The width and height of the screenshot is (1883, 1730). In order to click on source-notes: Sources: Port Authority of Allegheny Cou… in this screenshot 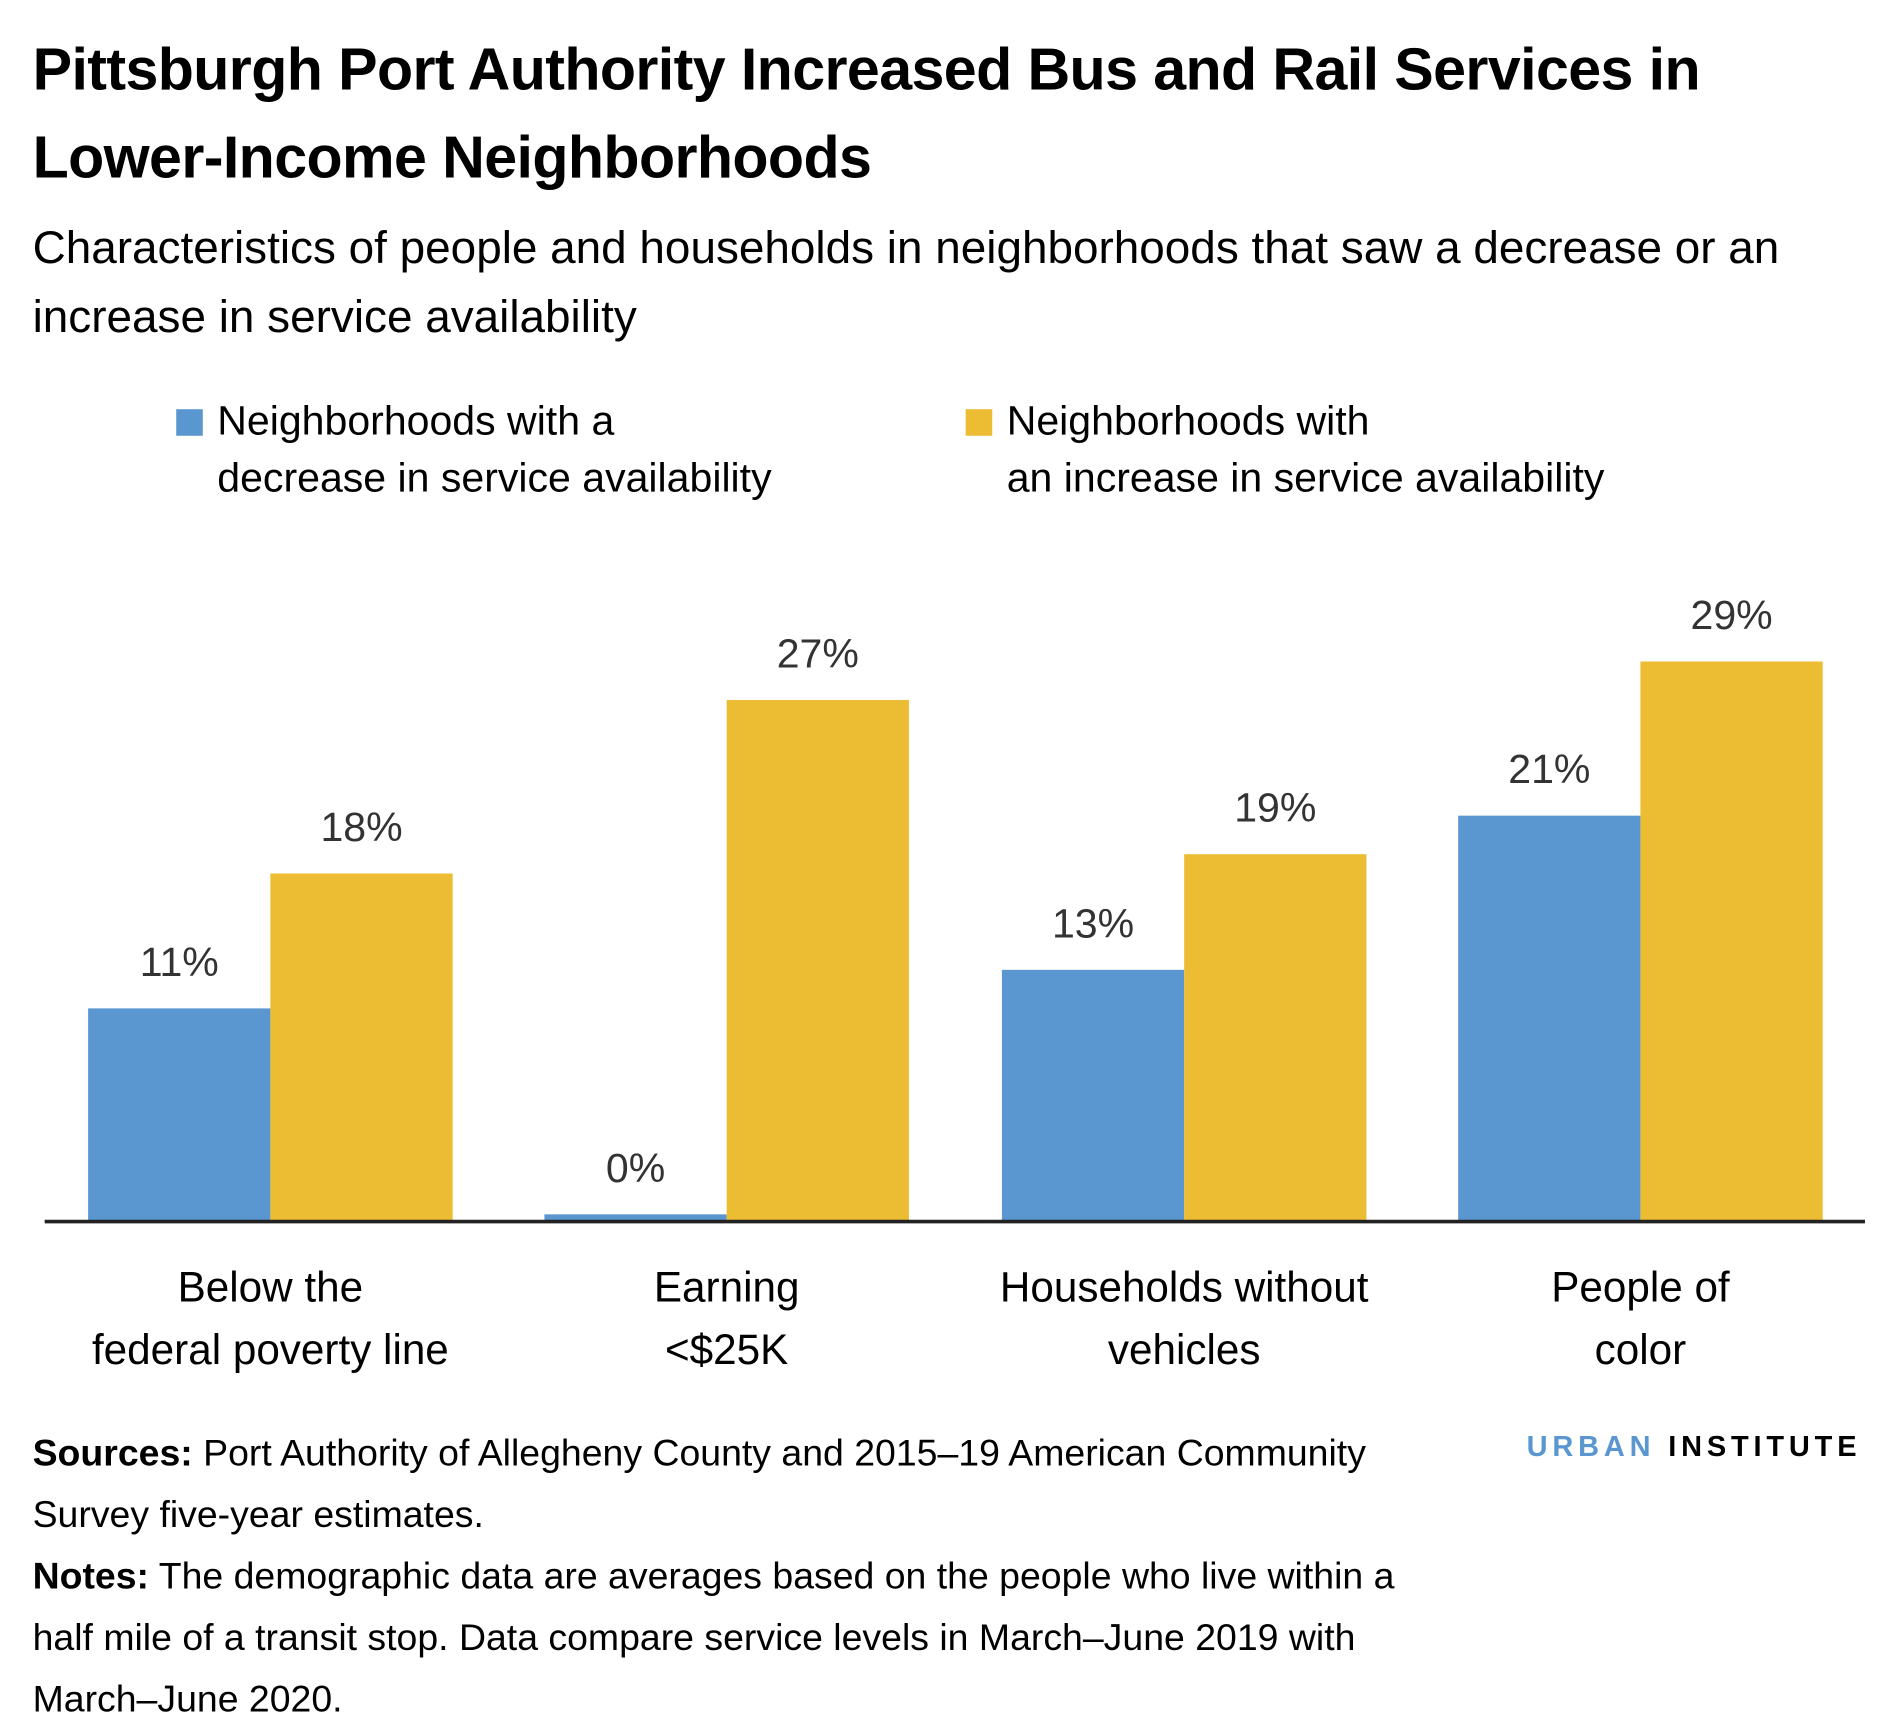, I will do `click(733, 1576)`.